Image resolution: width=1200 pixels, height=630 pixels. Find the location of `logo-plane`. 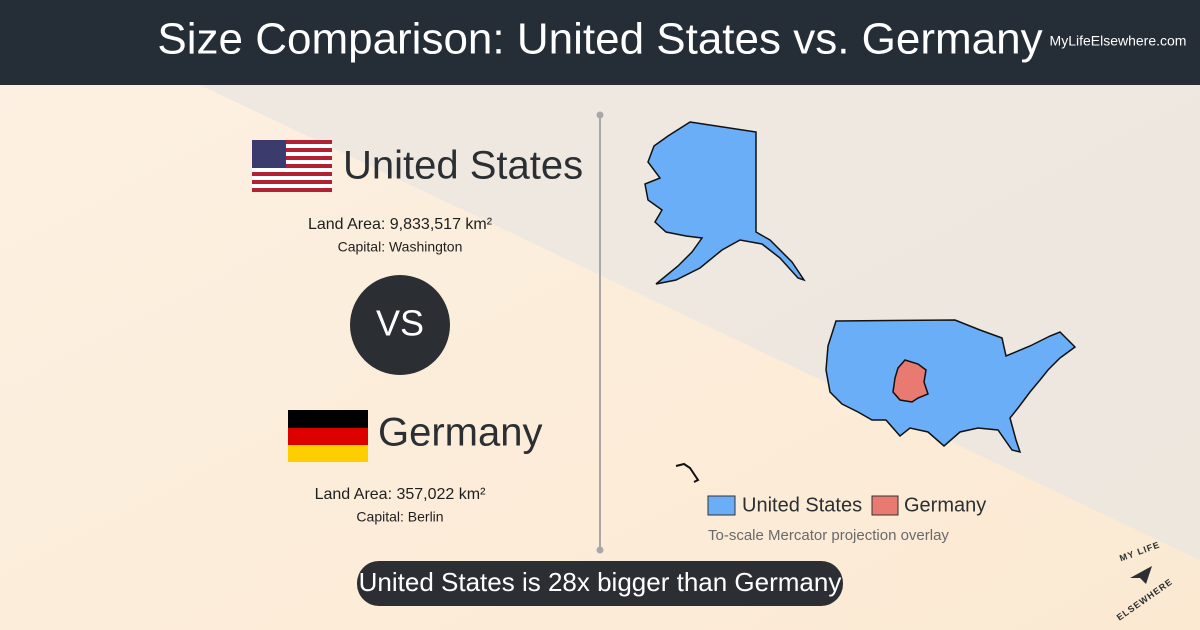

logo-plane is located at coordinates (1141, 575).